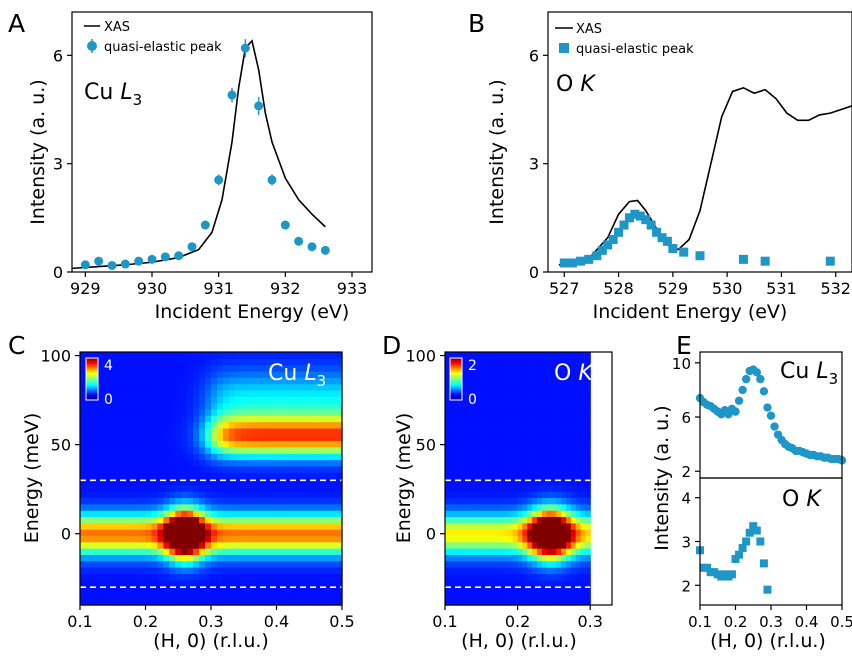  What do you see at coordinates (163, 47) in the screenshot?
I see `legend-qe-a: quasi-elastic peak` at bounding box center [163, 47].